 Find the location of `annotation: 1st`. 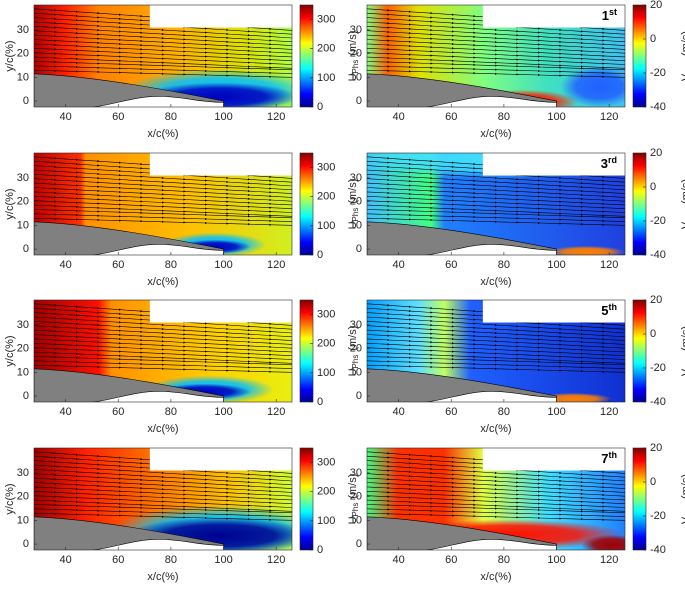

annotation: 1st is located at coordinates (609, 15).